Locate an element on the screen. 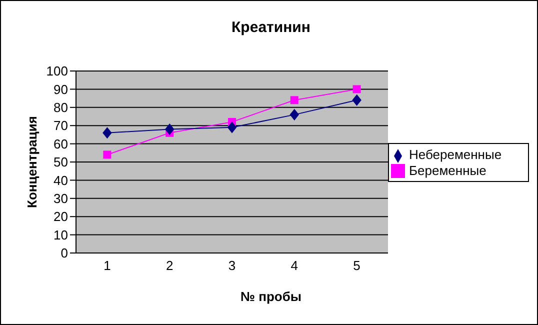 This screenshot has height=325, width=538. x-tick-label: 3 is located at coordinates (232, 266).